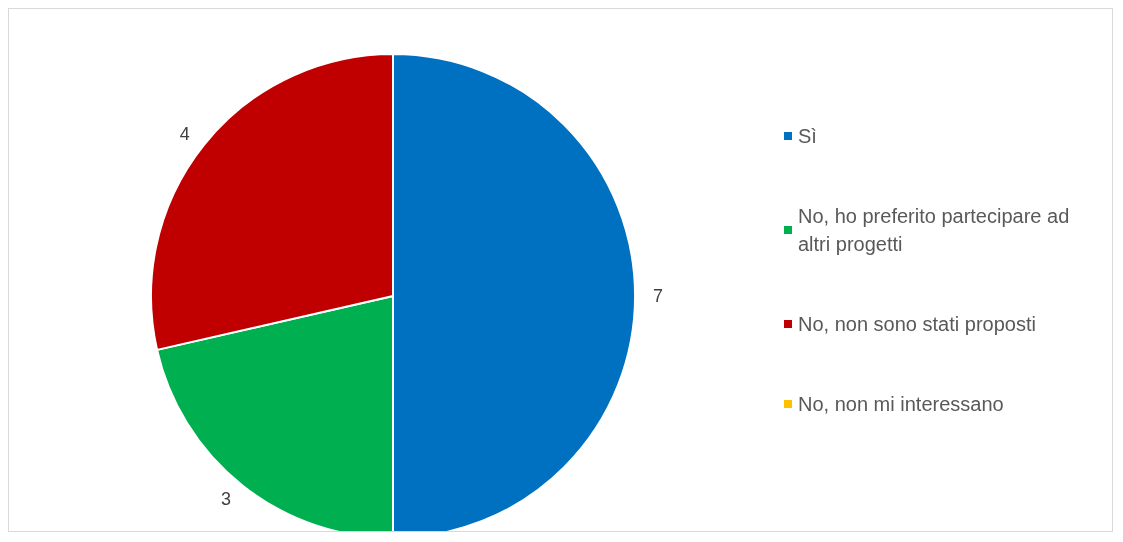  I want to click on data-label: 7, so click(658, 296).